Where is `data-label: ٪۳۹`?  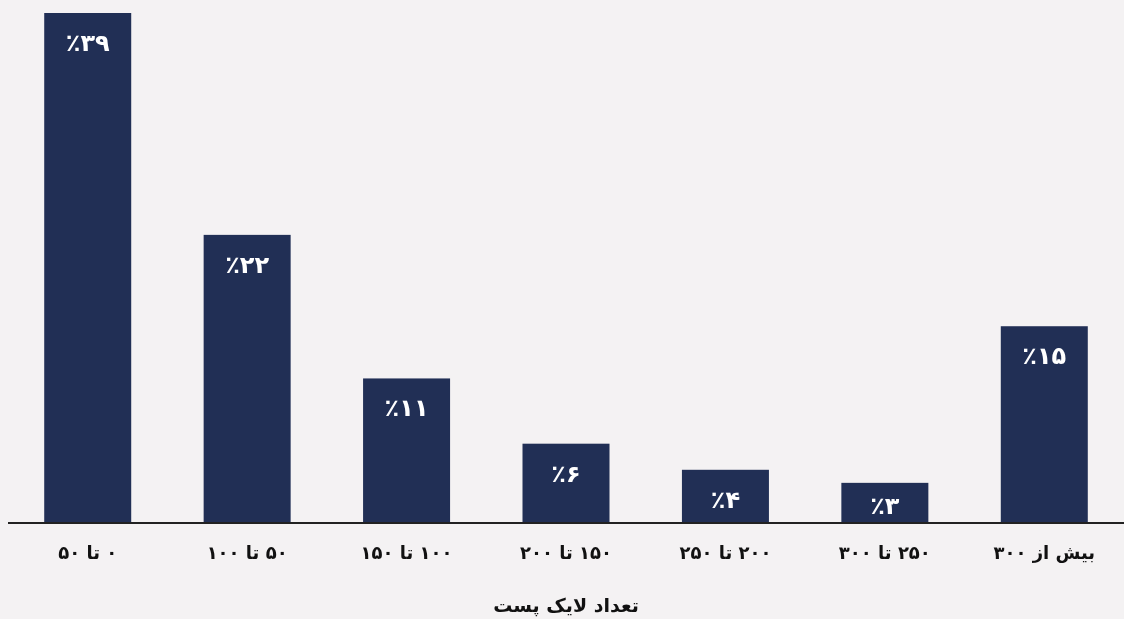 data-label: ٪۳۹ is located at coordinates (88, 43).